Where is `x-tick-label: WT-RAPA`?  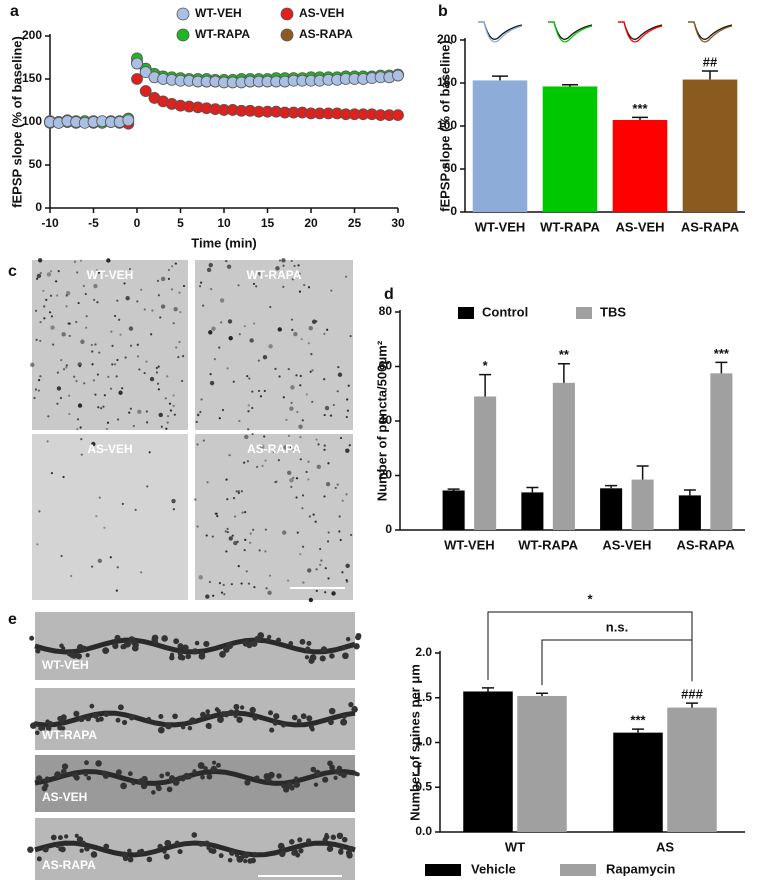 x-tick-label: WT-RAPA is located at coordinates (570, 226).